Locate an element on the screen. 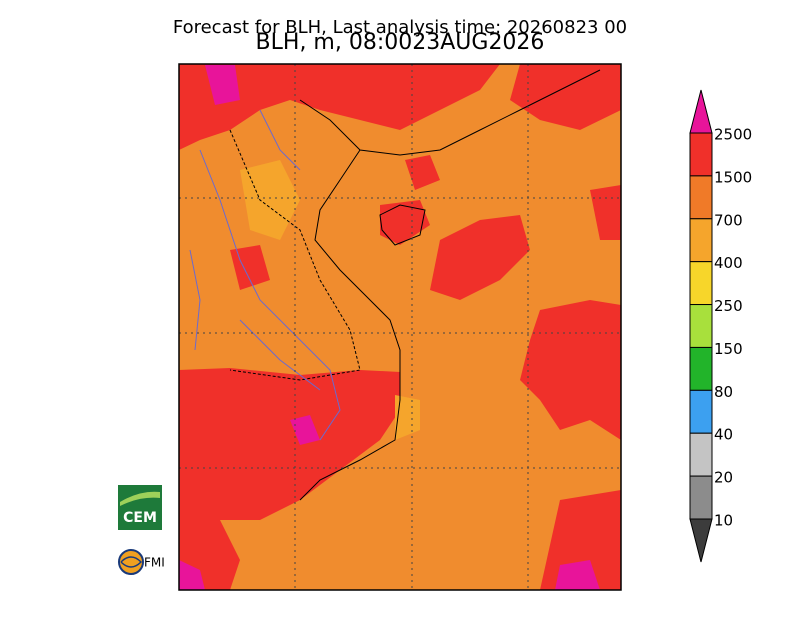 Image resolution: width=800 pixels, height=642 pixels. cem-label: CEM is located at coordinates (140, 518).